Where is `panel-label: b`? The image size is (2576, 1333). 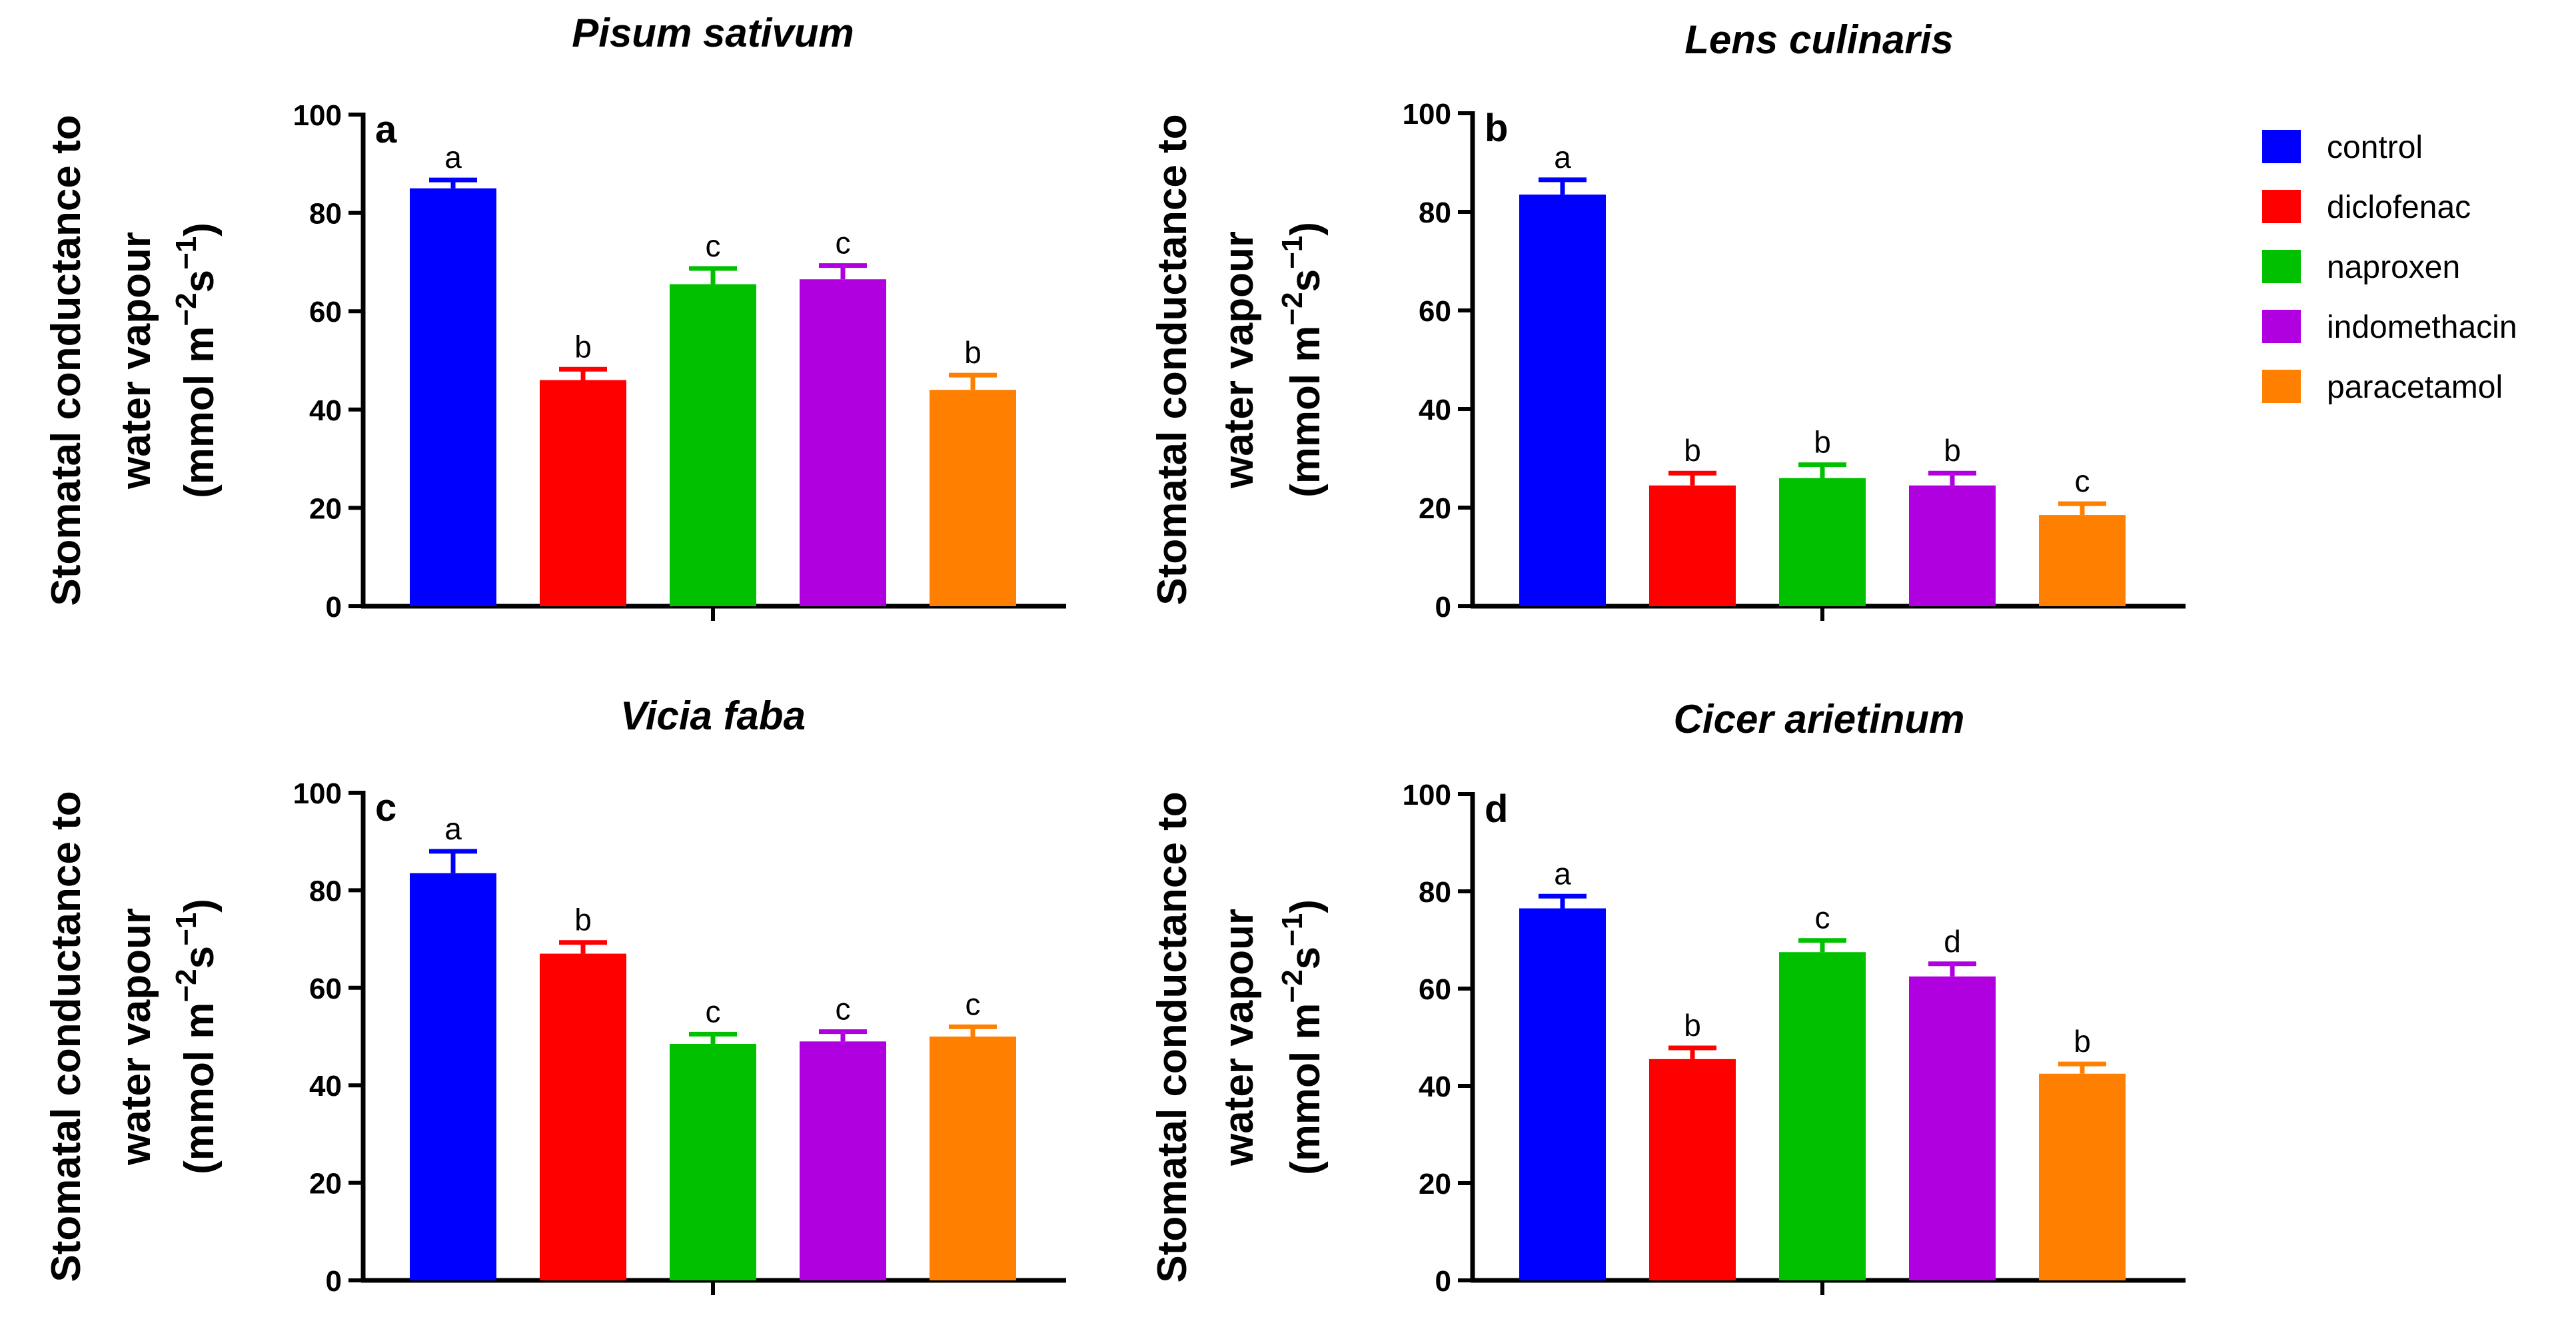
panel-label: b is located at coordinates (1496, 128).